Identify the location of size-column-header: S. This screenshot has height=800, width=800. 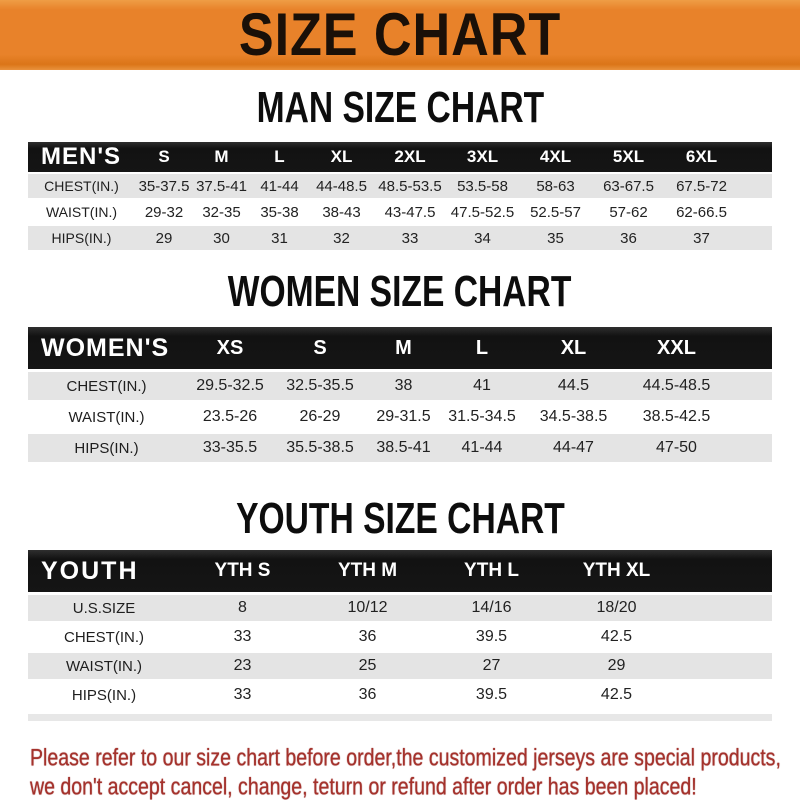
(320, 348).